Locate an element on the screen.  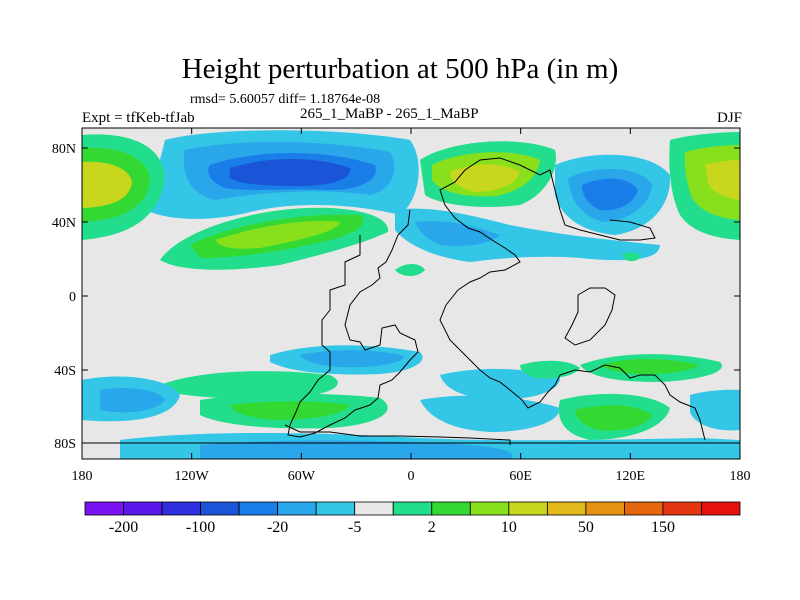
colorbar-label: -5 is located at coordinates (354, 527).